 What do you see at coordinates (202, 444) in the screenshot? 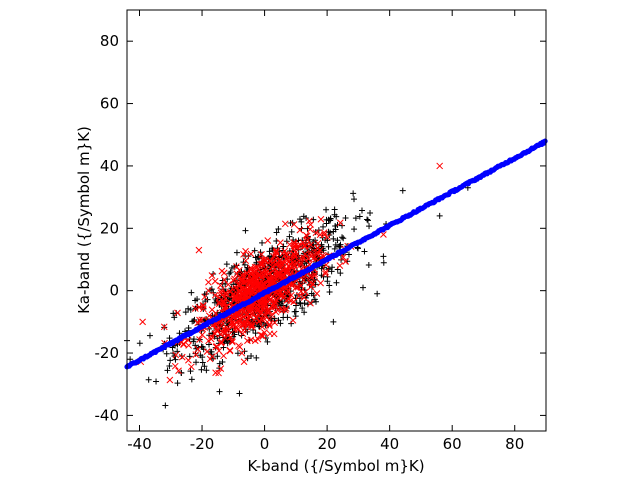
I see `x-tick-label: -20` at bounding box center [202, 444].